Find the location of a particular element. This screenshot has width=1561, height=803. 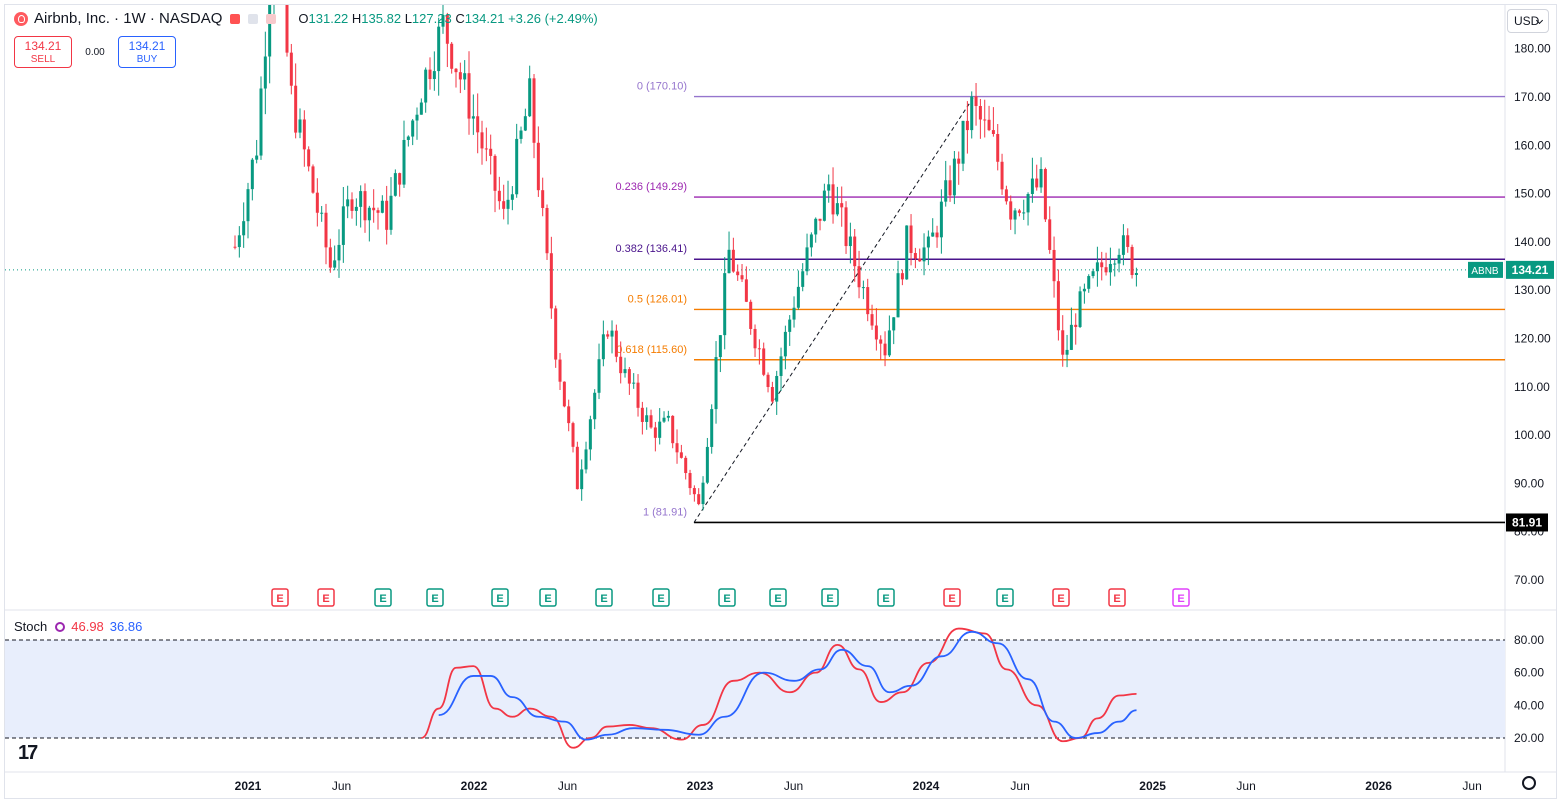

symbol-title: Airbnb, Inc. · 1W · NASDAQ is located at coordinates (128, 18).